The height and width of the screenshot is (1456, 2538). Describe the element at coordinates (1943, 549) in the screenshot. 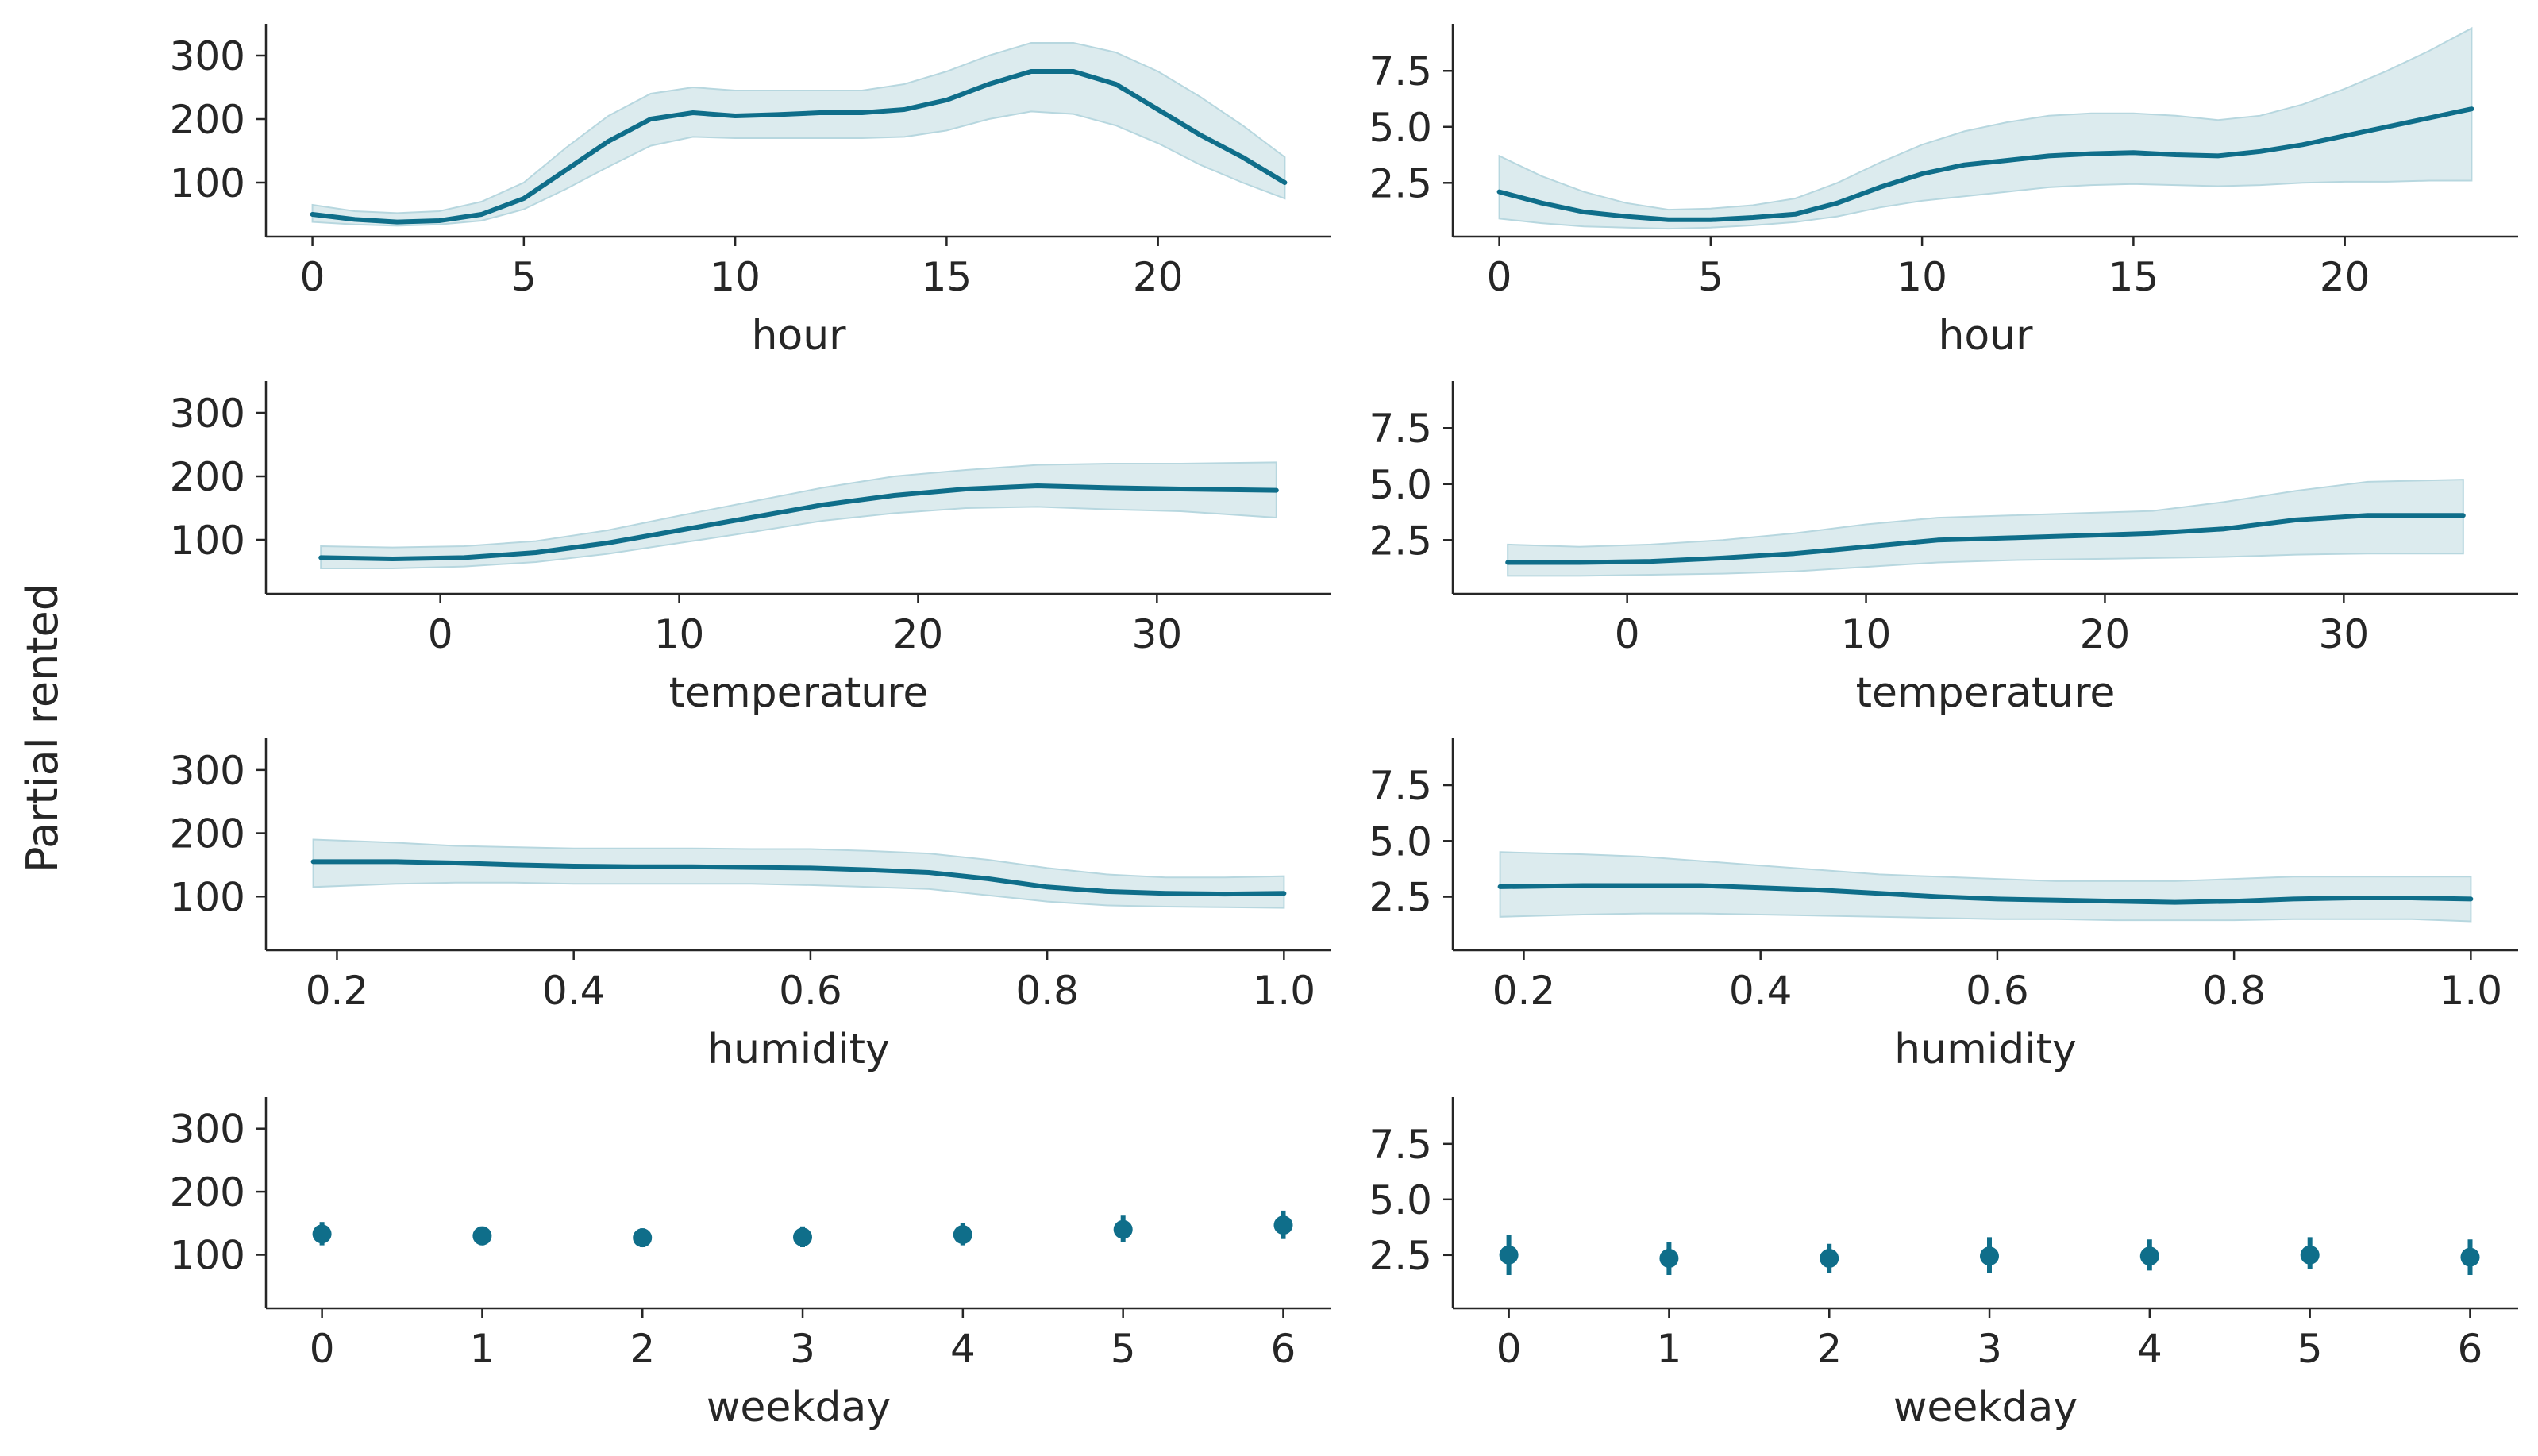

I see `panel-temperature-2: 0 10 20 30 2.5 5.0 7.5 temperature` at that location.